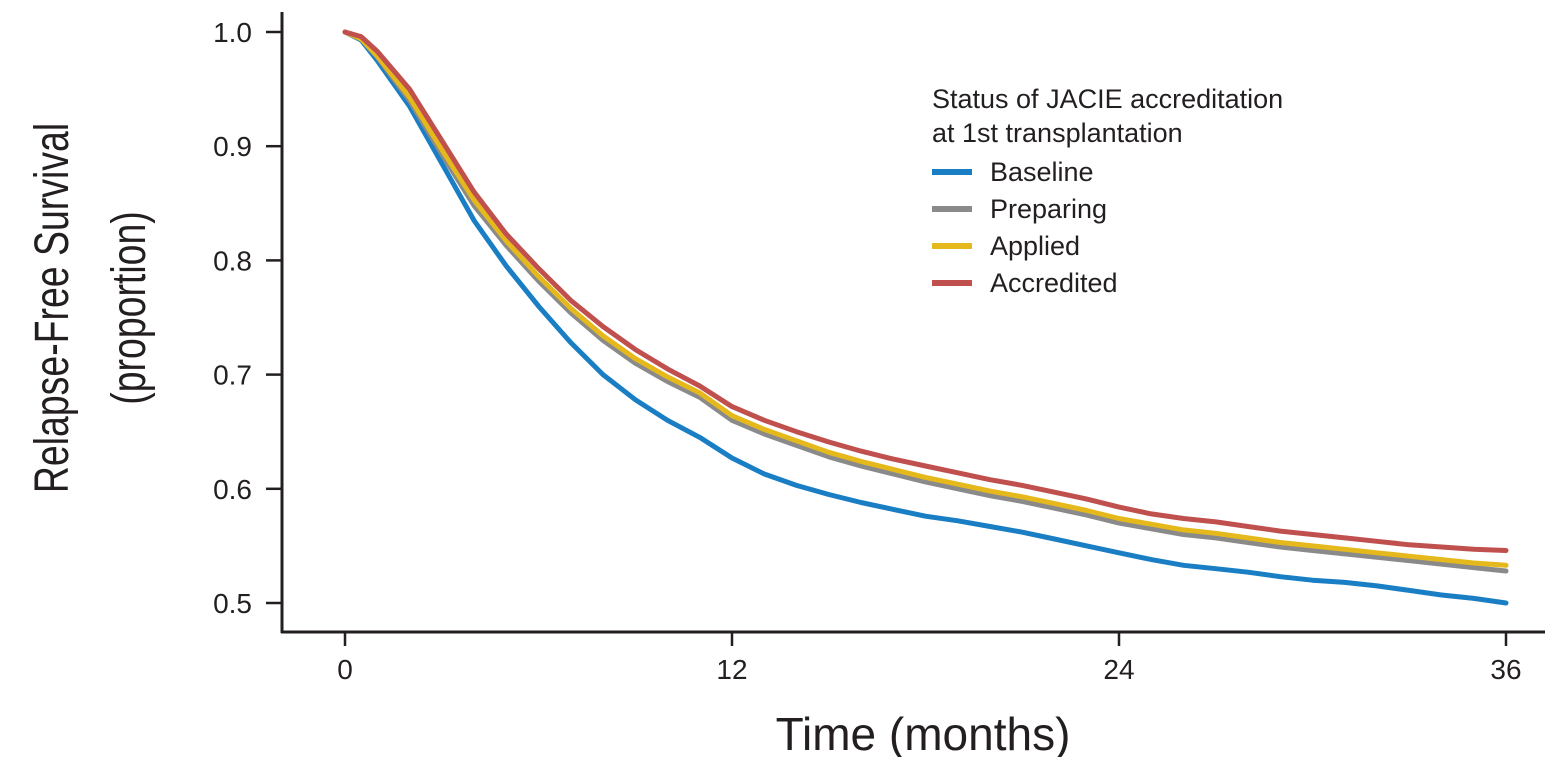 This screenshot has width=1545, height=757. Describe the element at coordinates (232, 489) in the screenshot. I see `y-tick-label: 0.6` at that location.